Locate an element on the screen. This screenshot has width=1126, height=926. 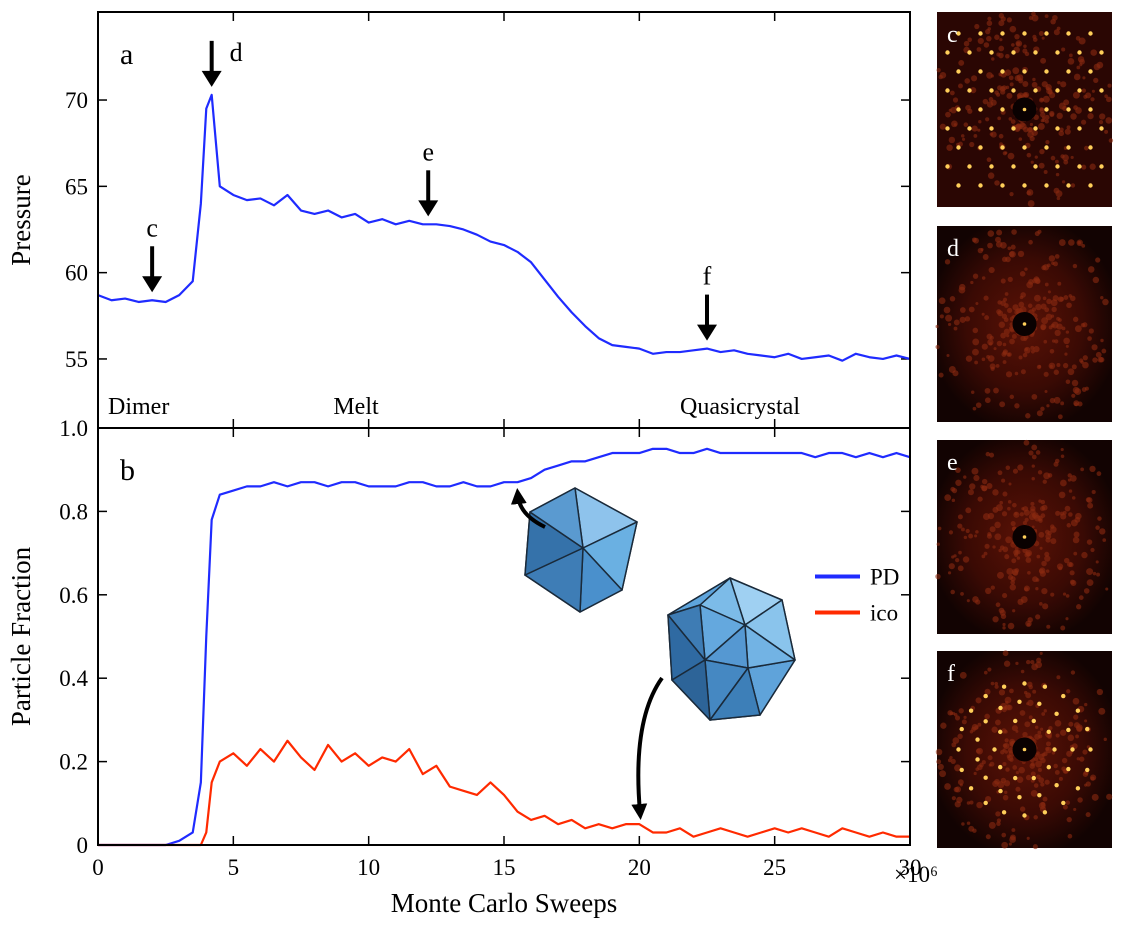
panel-label: a is located at coordinates (126, 54).